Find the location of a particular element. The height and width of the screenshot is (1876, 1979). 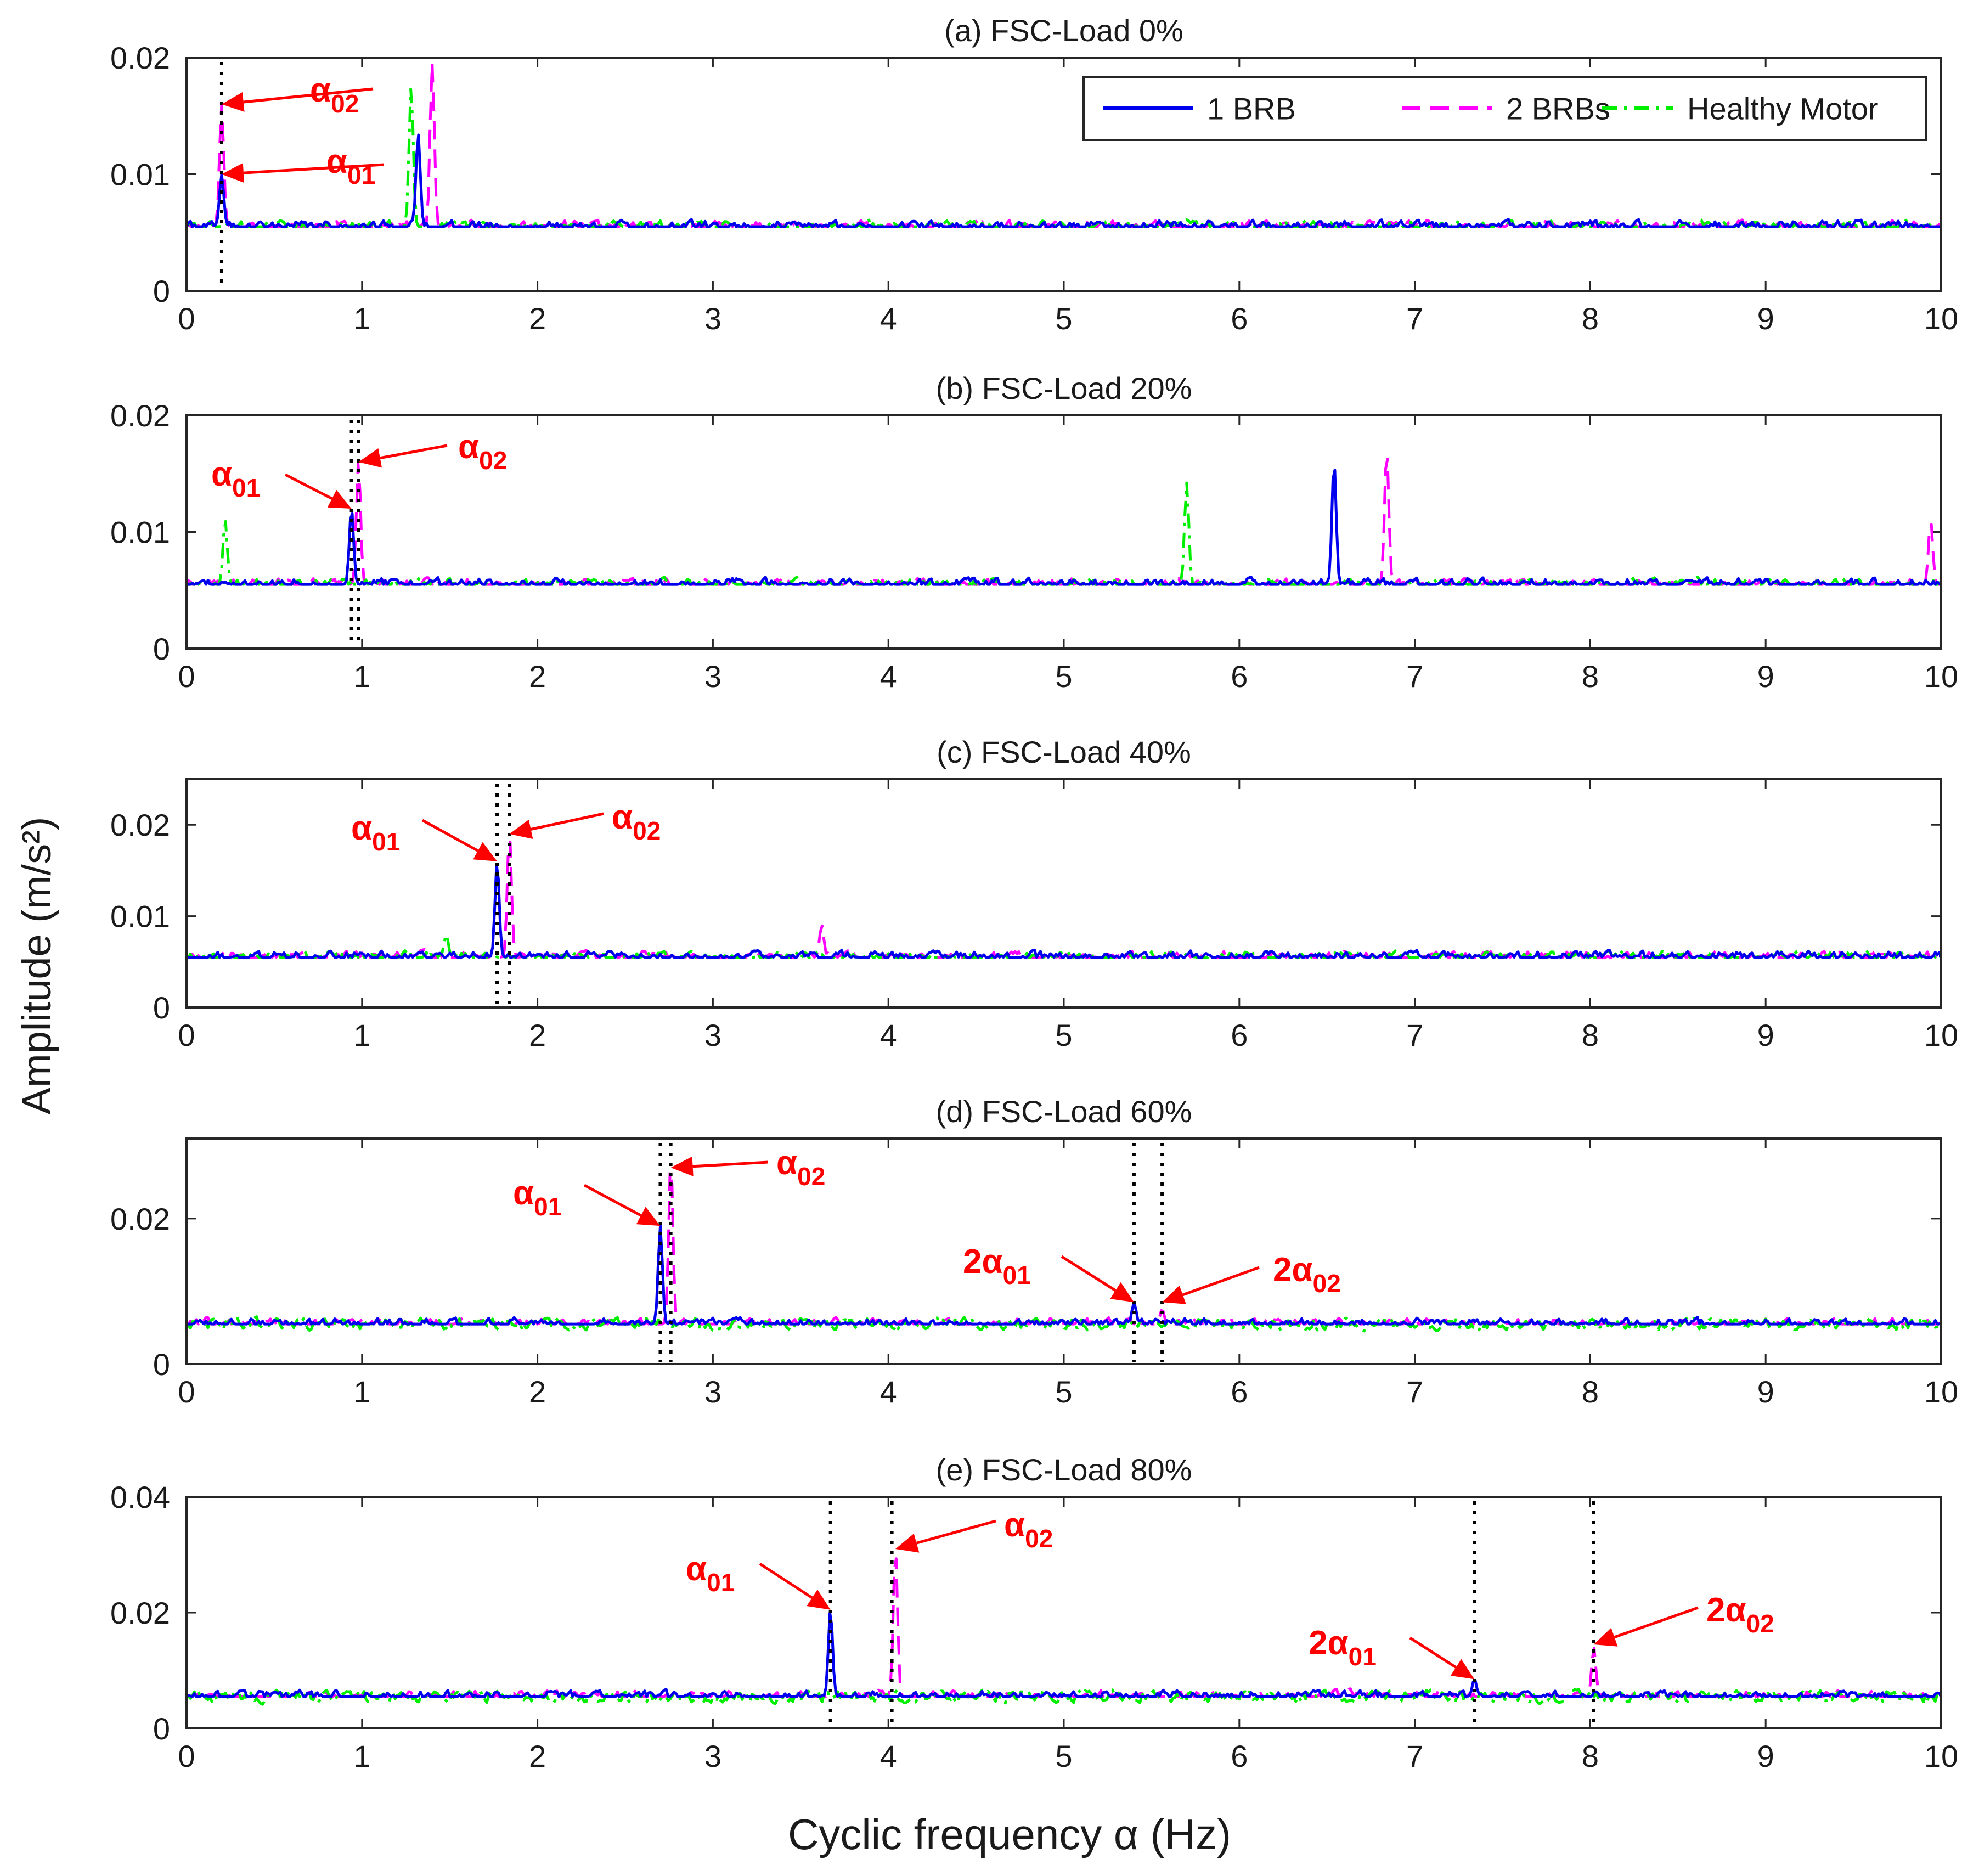

panel-title: (e) FSC-Load 80% is located at coordinates (1064, 1469).